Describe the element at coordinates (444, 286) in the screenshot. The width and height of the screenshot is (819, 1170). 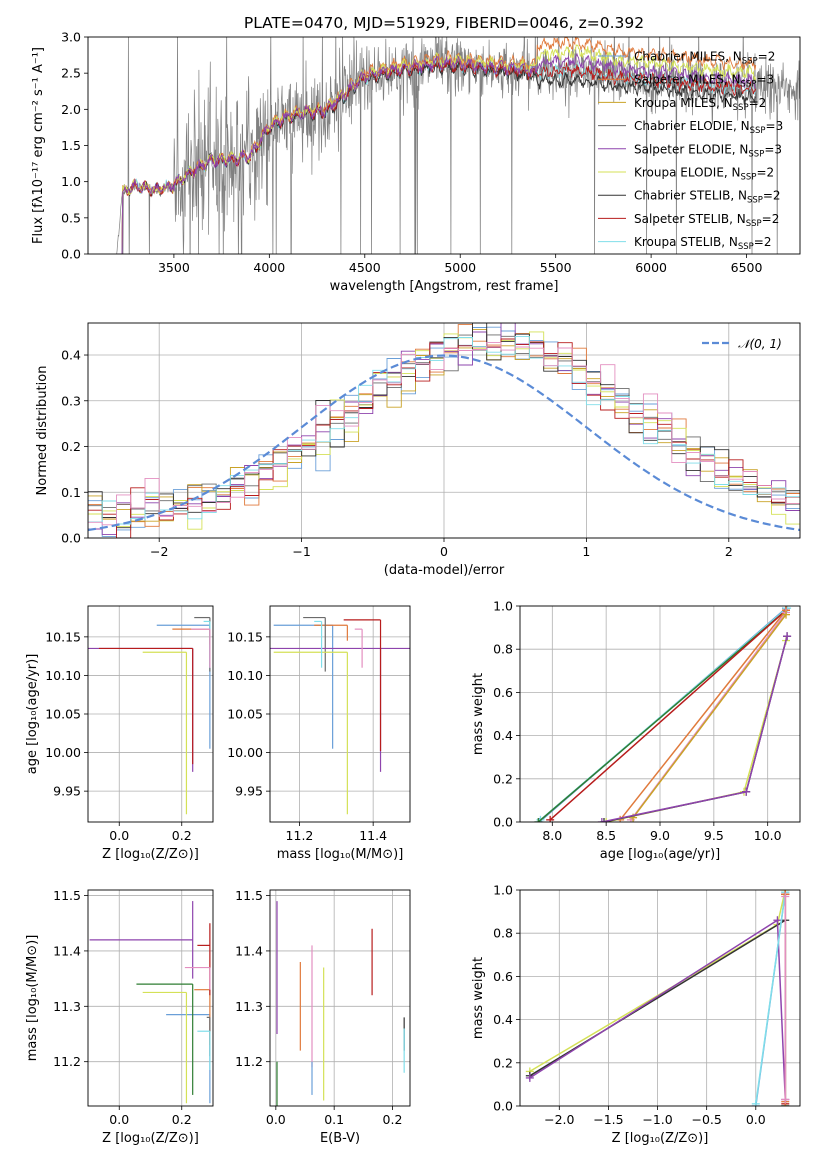
I see `x-axis-label: wavelength [Angstrom, rest frame]` at that location.